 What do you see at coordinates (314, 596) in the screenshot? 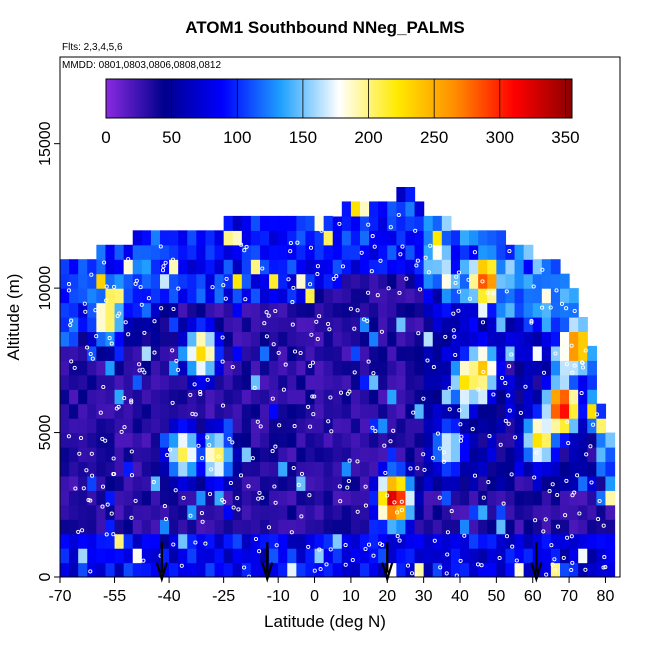
I see `x-tick-label: 0` at bounding box center [314, 596].